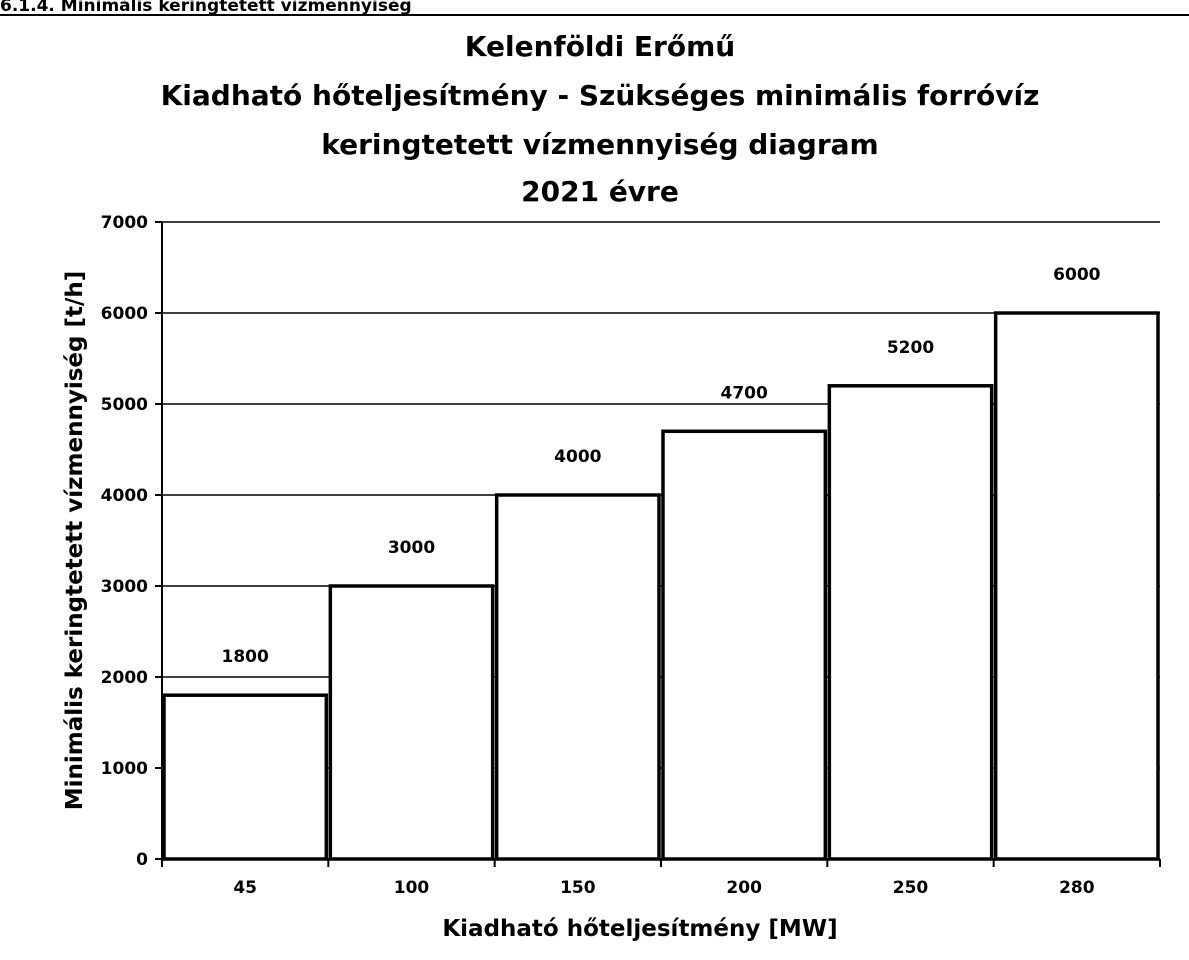 This screenshot has width=1189, height=960. Describe the element at coordinates (1076, 275) in the screenshot. I see `data-label-280: 6000` at that location.